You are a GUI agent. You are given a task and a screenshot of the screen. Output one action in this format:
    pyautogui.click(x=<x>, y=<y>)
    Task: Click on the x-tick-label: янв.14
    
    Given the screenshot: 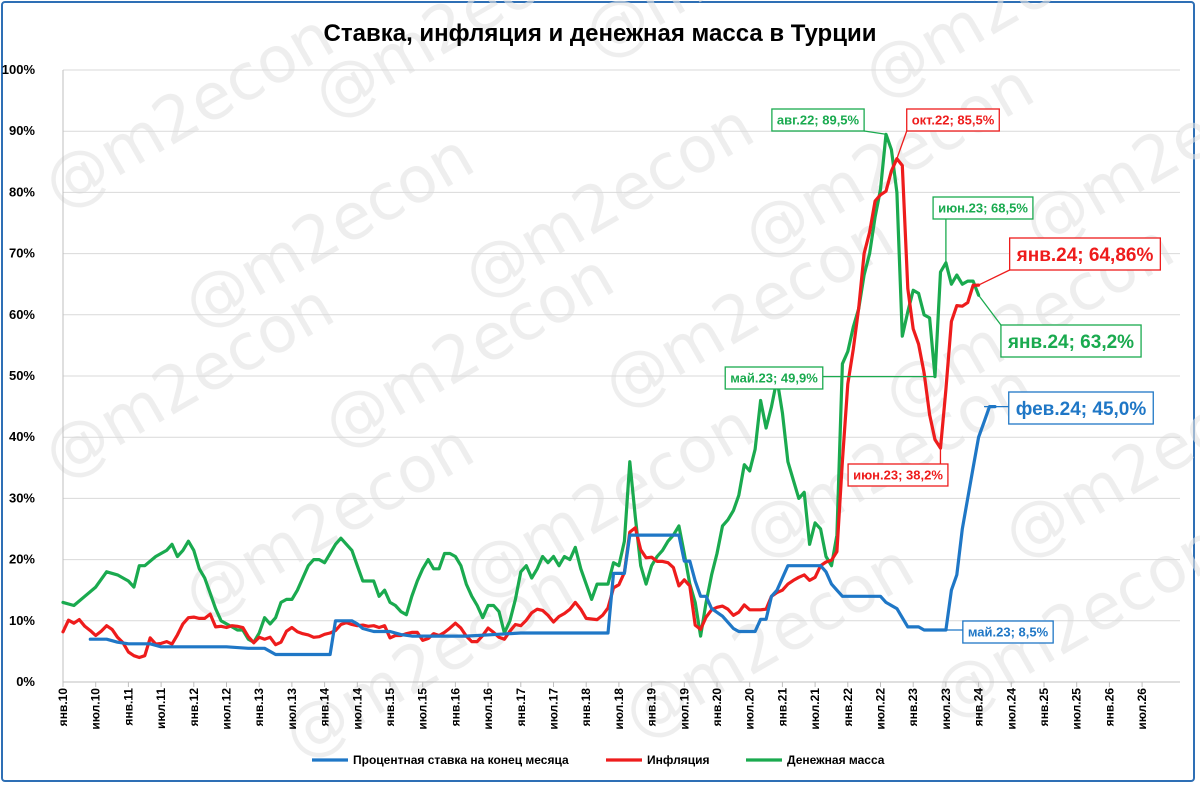 What is the action you would take?
    pyautogui.click(x=325, y=707)
    